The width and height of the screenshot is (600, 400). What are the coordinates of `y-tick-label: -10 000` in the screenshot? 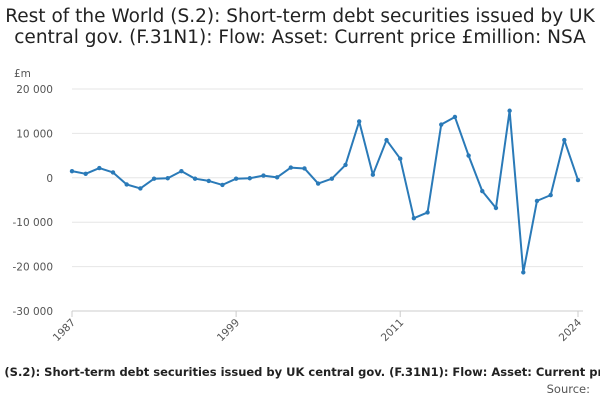 It's located at (32, 223).